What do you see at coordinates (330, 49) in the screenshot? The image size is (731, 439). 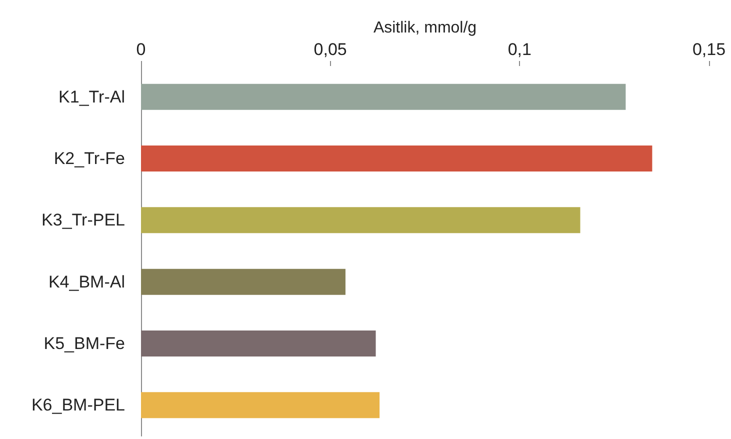 I see `x-tick-label: 0,05` at bounding box center [330, 49].